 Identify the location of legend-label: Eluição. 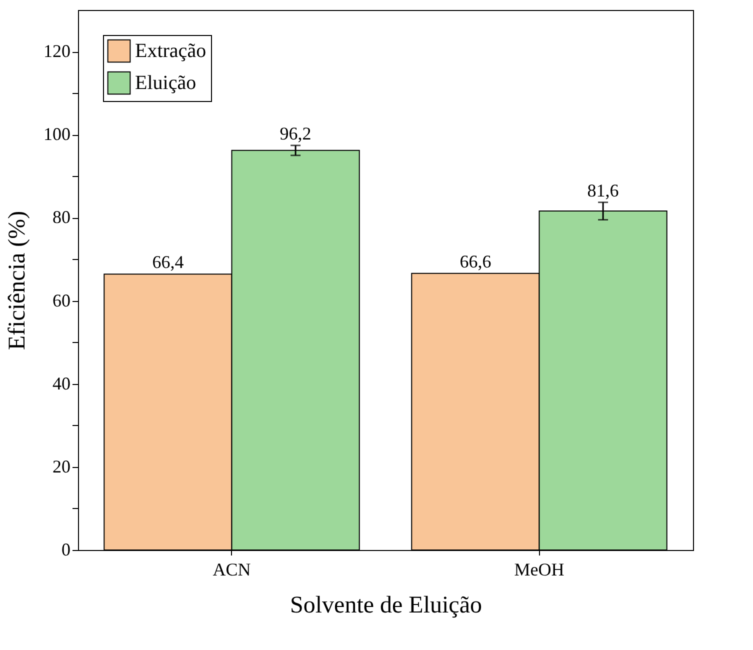
(165, 83).